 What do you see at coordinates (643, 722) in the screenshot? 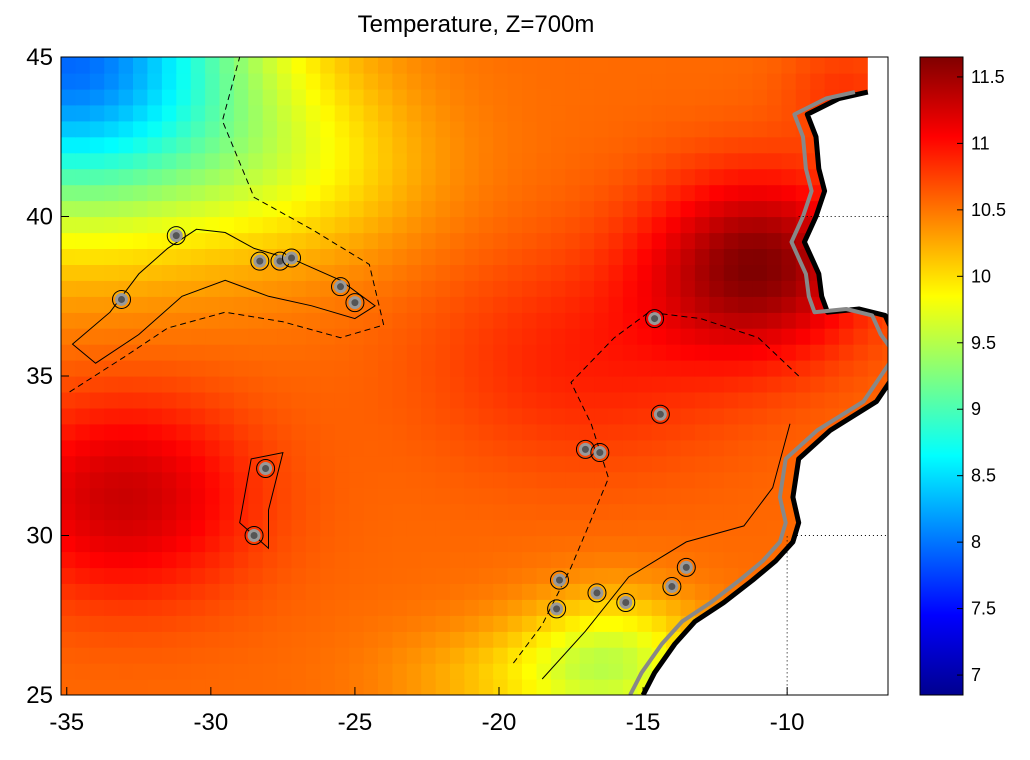
I see `x-tick-label: -15` at bounding box center [643, 722].